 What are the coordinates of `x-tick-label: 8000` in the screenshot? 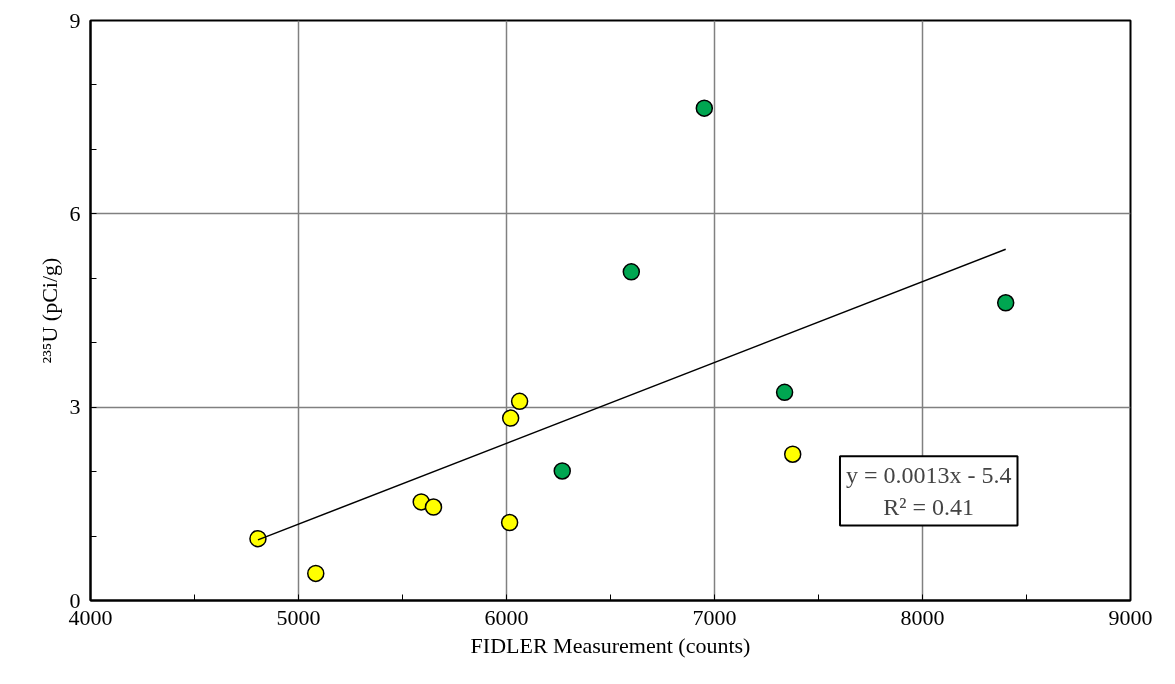 It's located at (922, 617).